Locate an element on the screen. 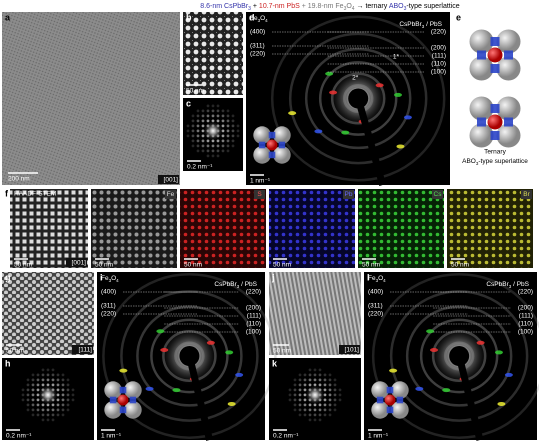  plane-label: (100) is located at coordinates (253, 332).